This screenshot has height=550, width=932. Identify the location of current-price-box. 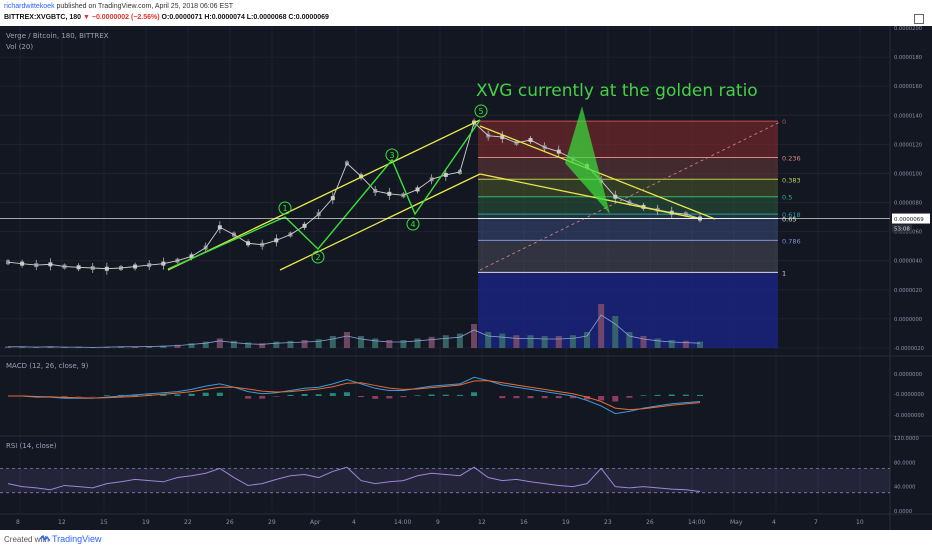
(911, 218).